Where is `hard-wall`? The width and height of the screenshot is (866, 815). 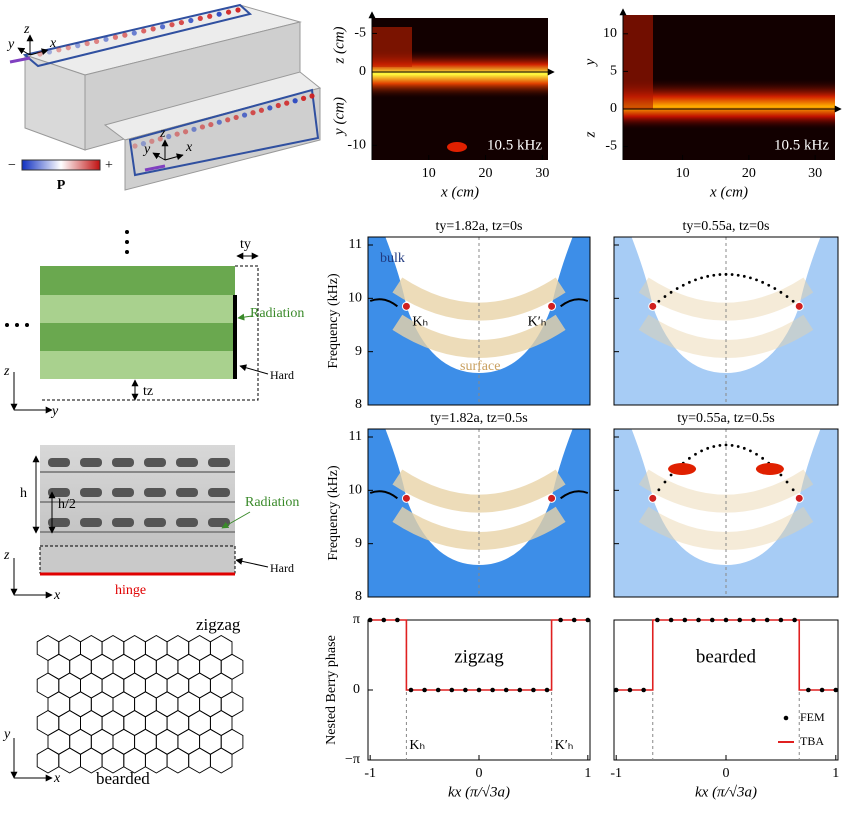 hard-wall is located at coordinates (235, 337).